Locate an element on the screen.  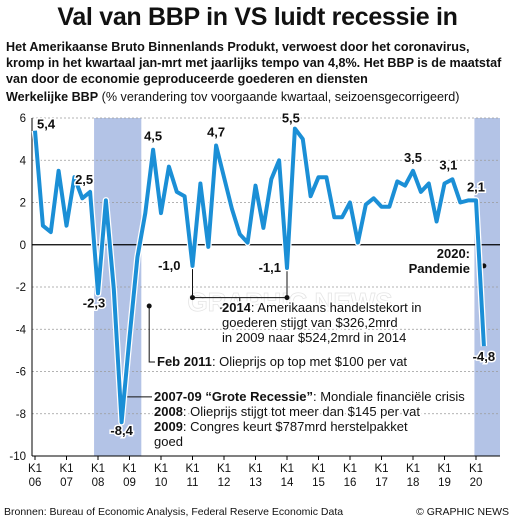
y-tick-labels: 6 4 2 0 -2 -4 -6 -8 -10 is located at coordinates (17, 288).